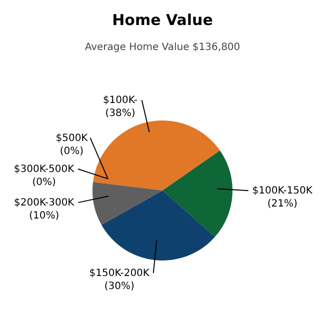 This screenshot has width=325, height=325. What do you see at coordinates (120, 100) in the screenshot?
I see `slice-label: $100K-` at bounding box center [120, 100].